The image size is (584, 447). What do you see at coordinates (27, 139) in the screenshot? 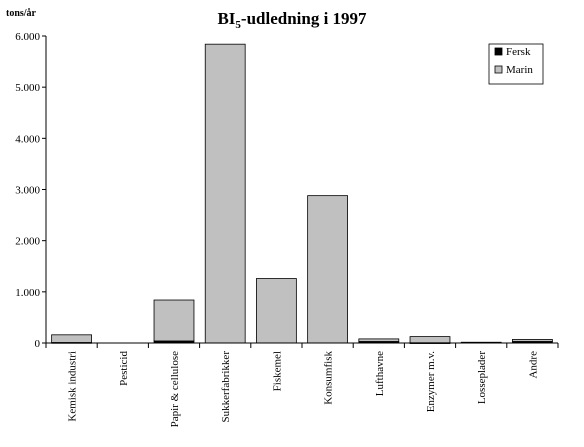
I see `y-tick-label: 4.000` at bounding box center [27, 139].